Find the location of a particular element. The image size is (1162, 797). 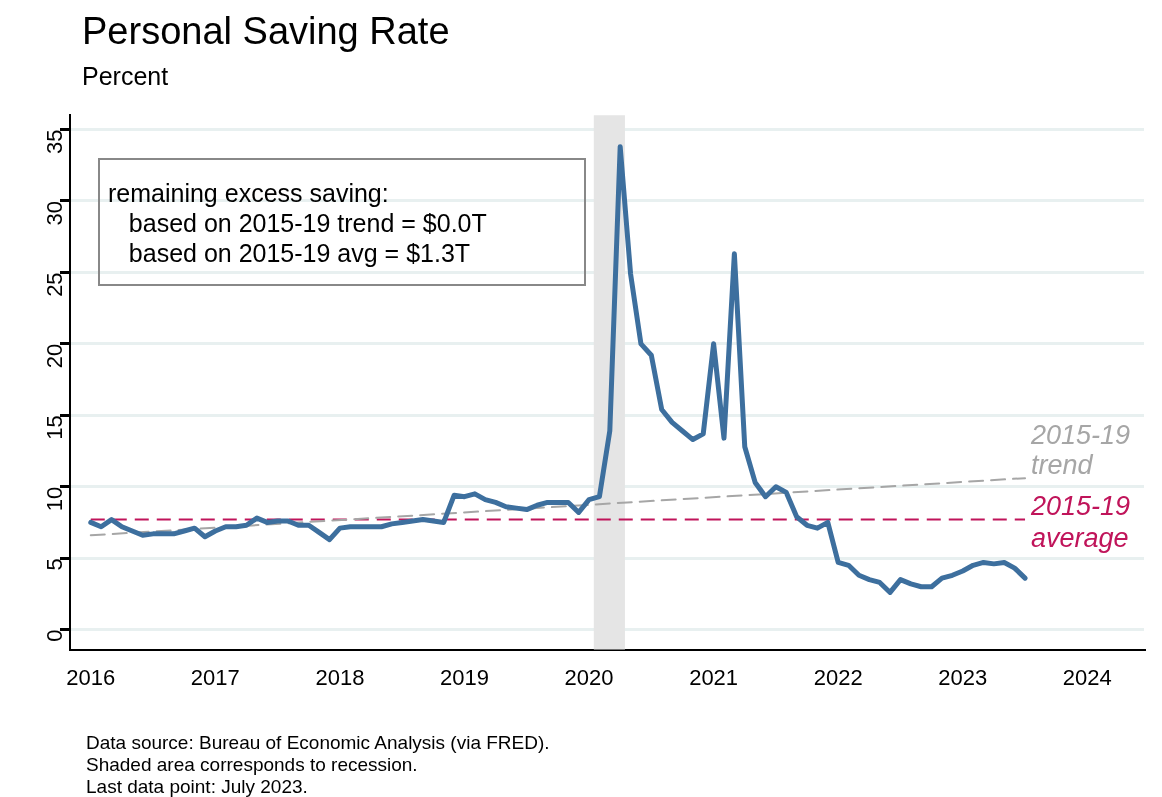

y-tick-label: 30 is located at coordinates (55, 213).